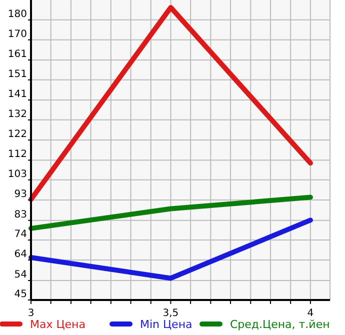 The width and height of the screenshot is (345, 335). I want to click on x-tick-label: 3, so click(31, 313).